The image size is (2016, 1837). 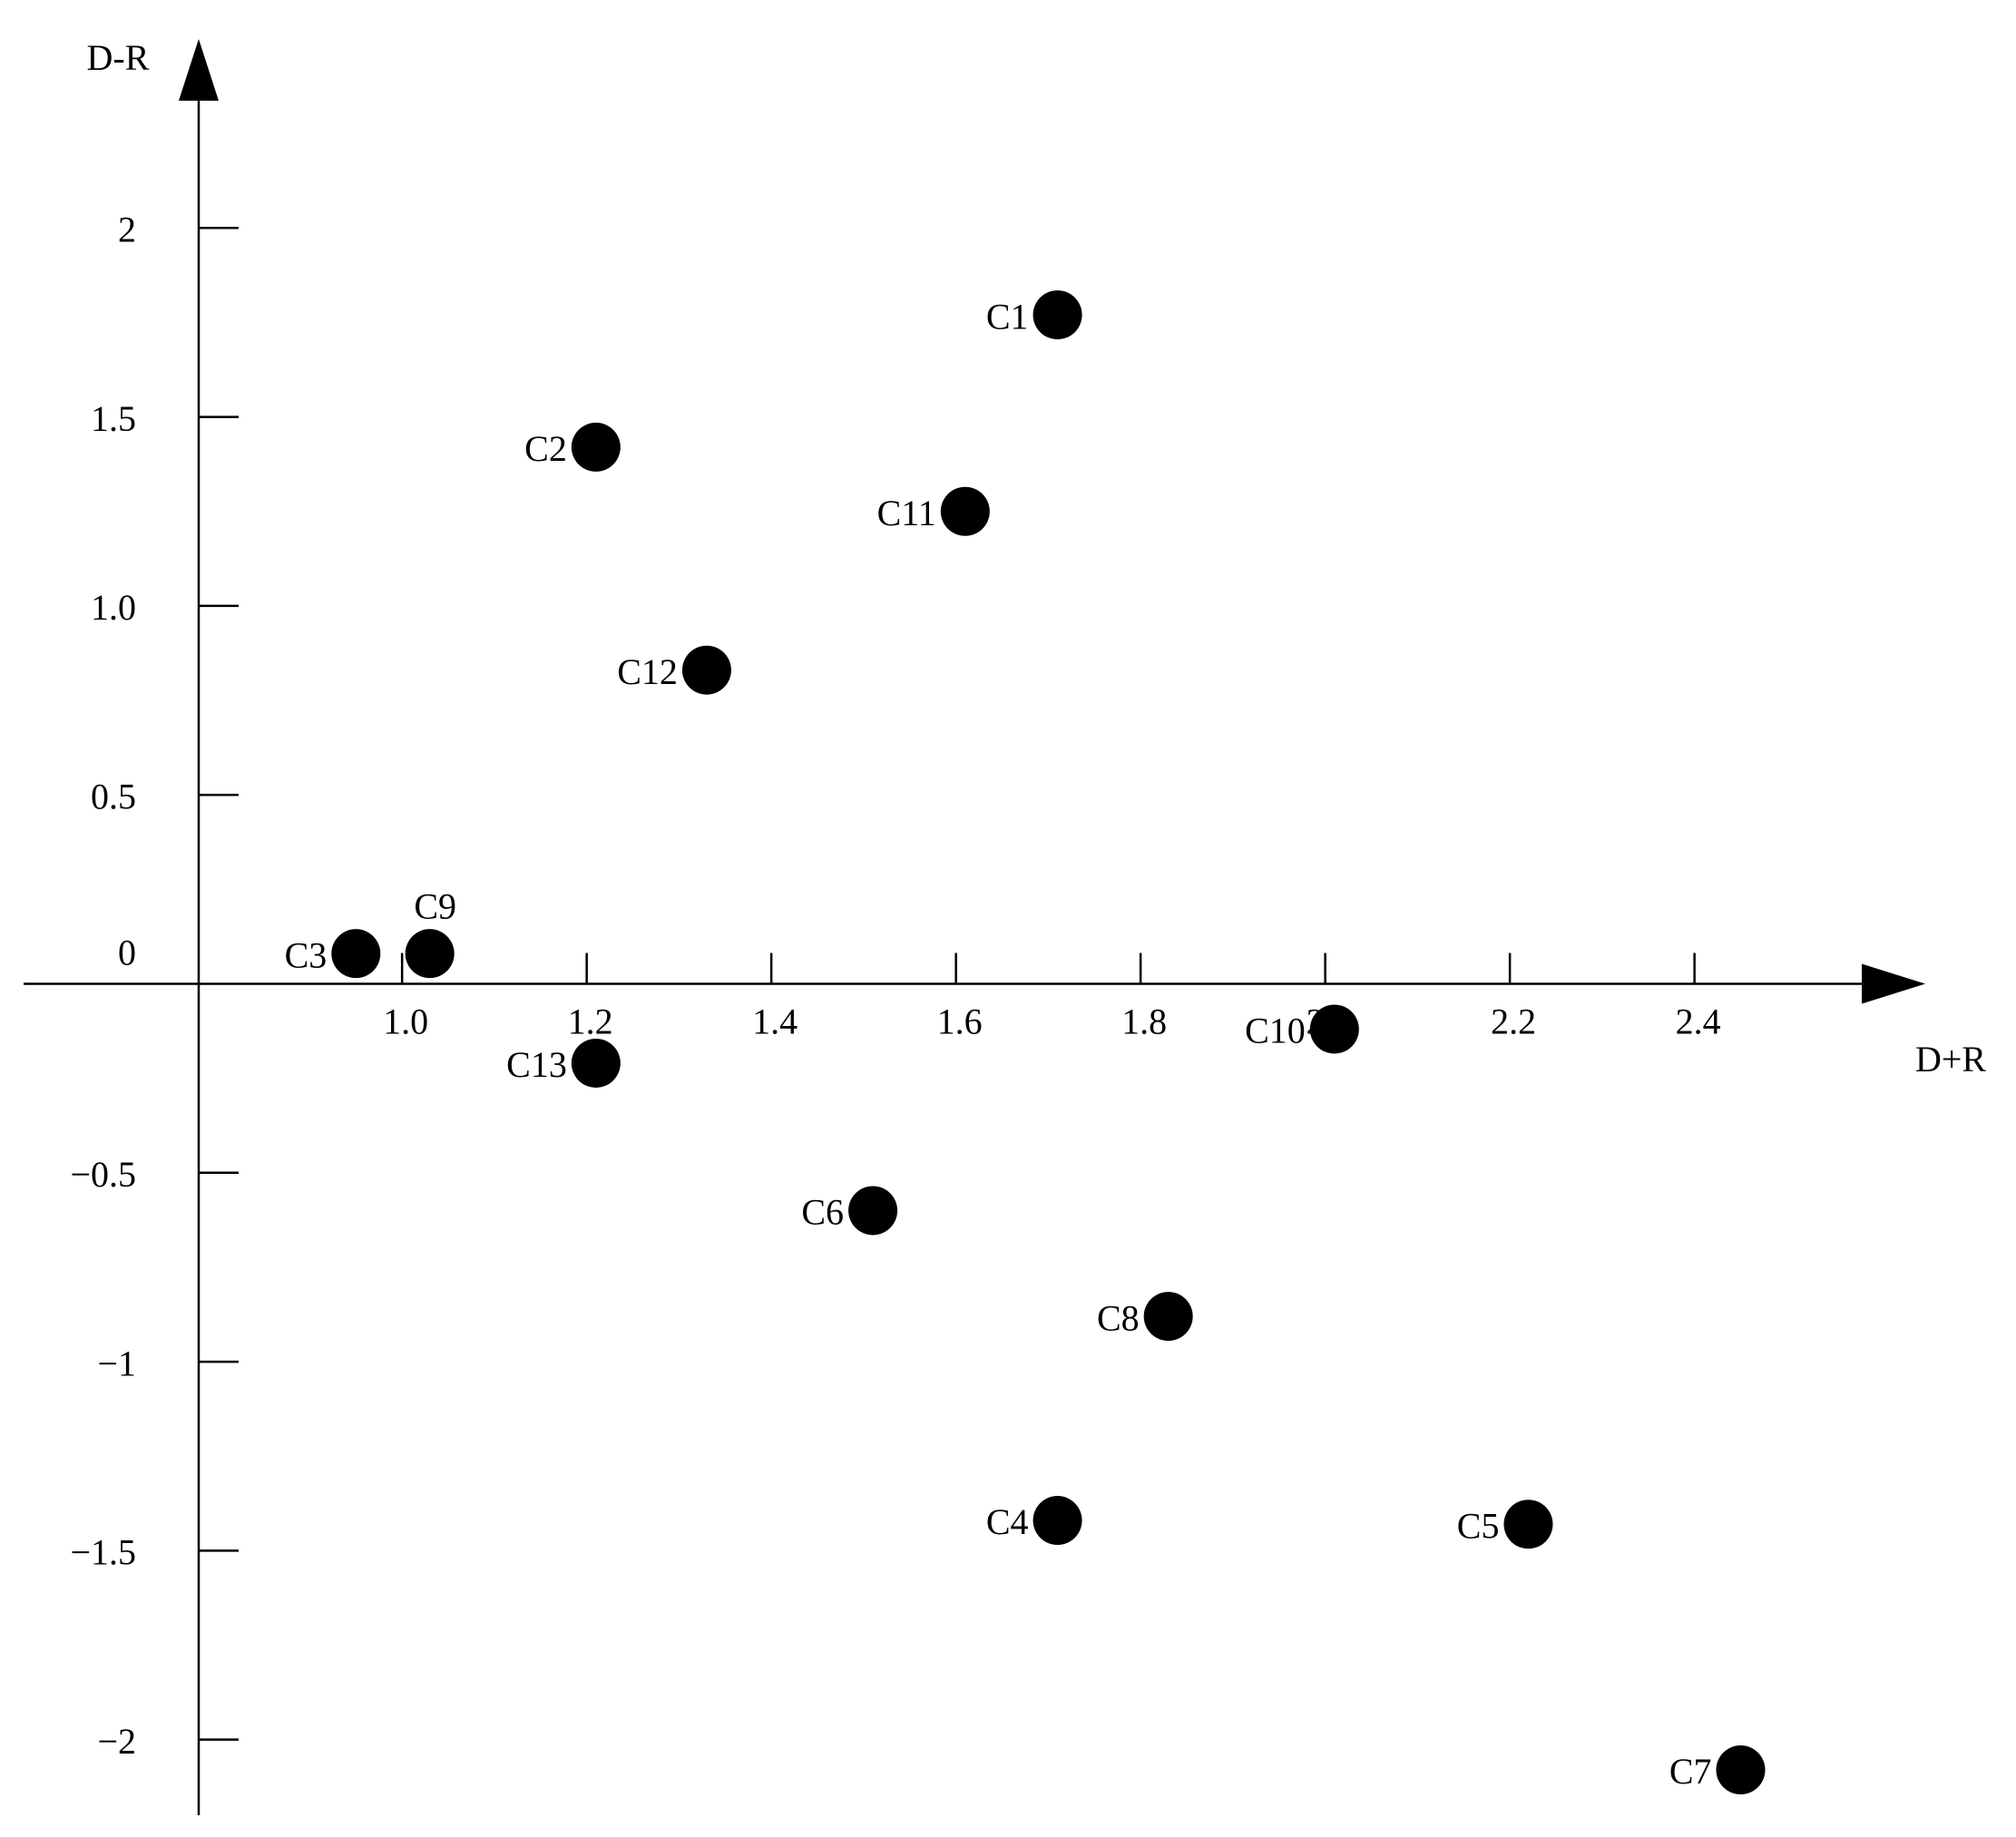 What do you see at coordinates (306, 954) in the screenshot?
I see `point-label: C3` at bounding box center [306, 954].